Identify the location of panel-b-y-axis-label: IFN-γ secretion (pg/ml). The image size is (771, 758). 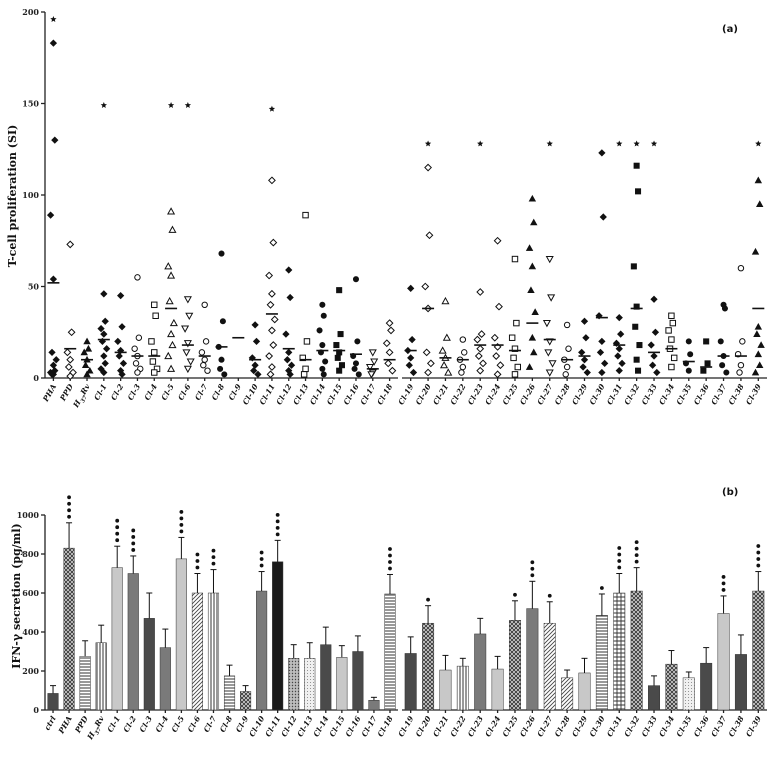
(16, 595).